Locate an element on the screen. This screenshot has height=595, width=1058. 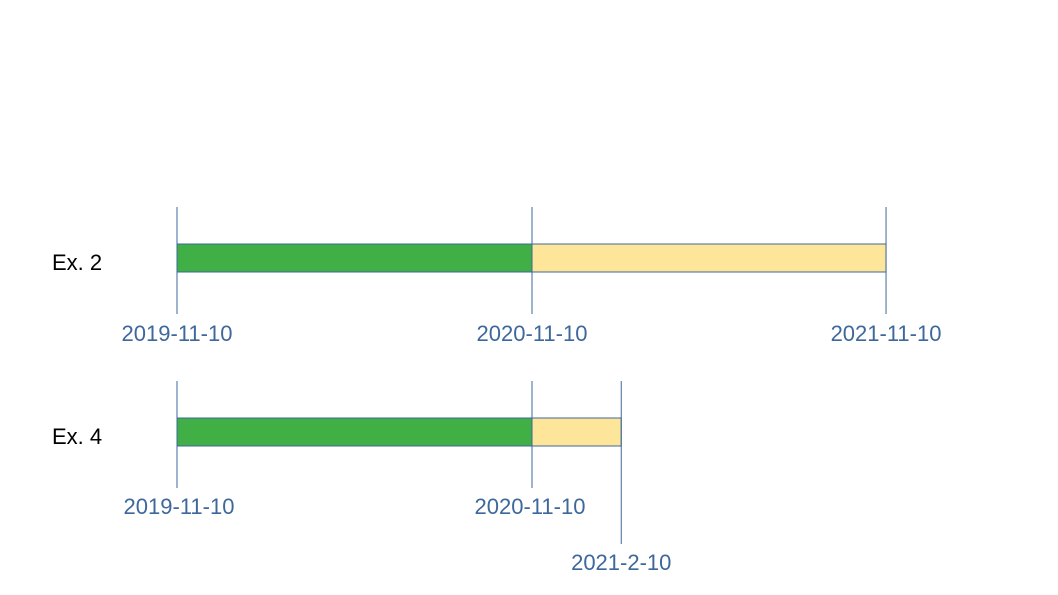
date-label: 2021-11-10 is located at coordinates (886, 333).